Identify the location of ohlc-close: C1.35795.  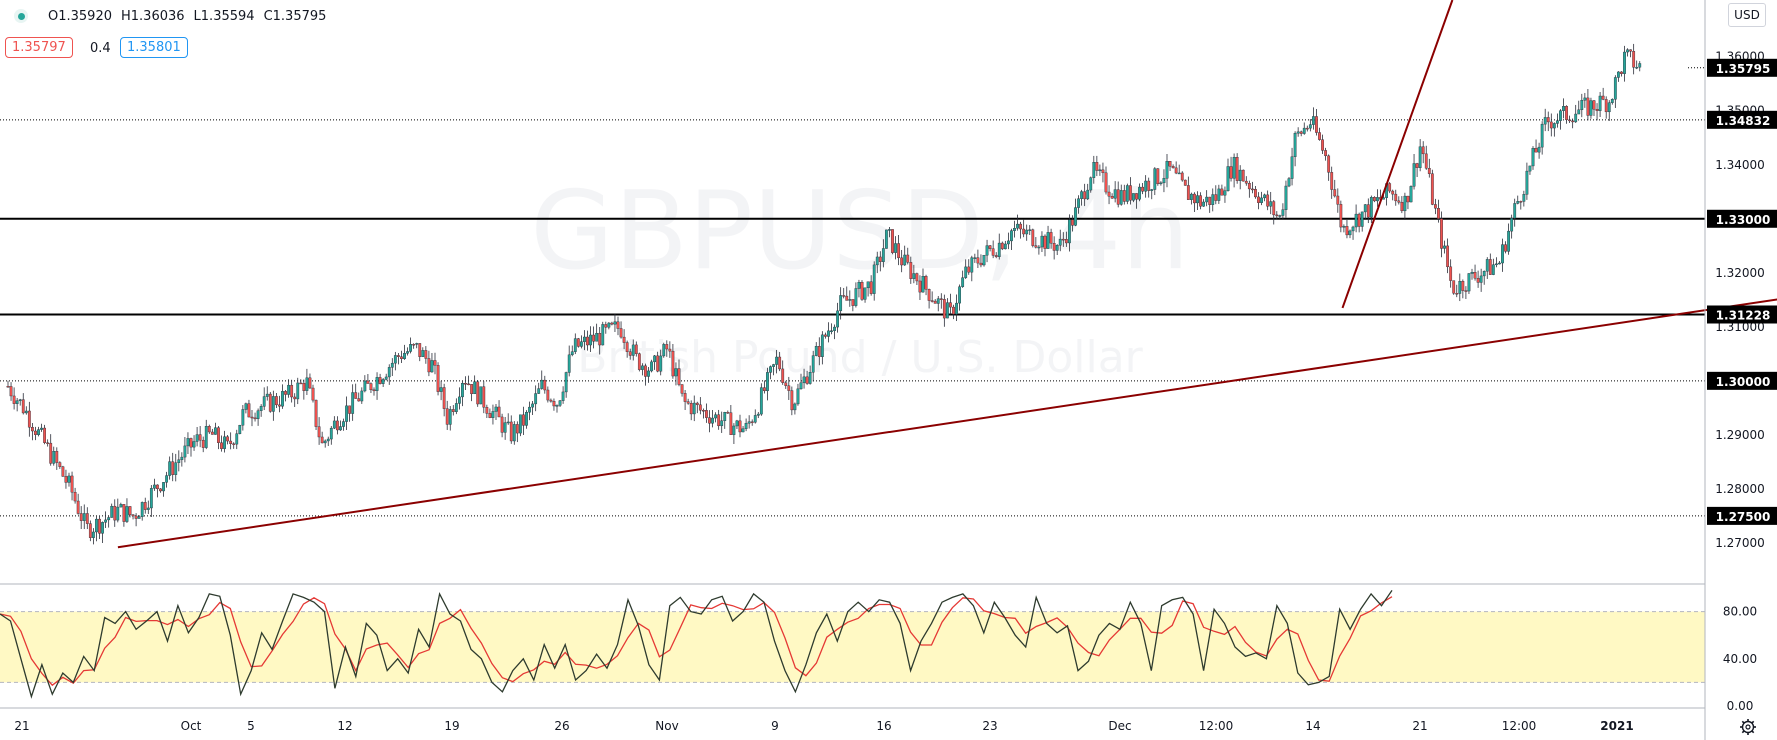
(295, 16).